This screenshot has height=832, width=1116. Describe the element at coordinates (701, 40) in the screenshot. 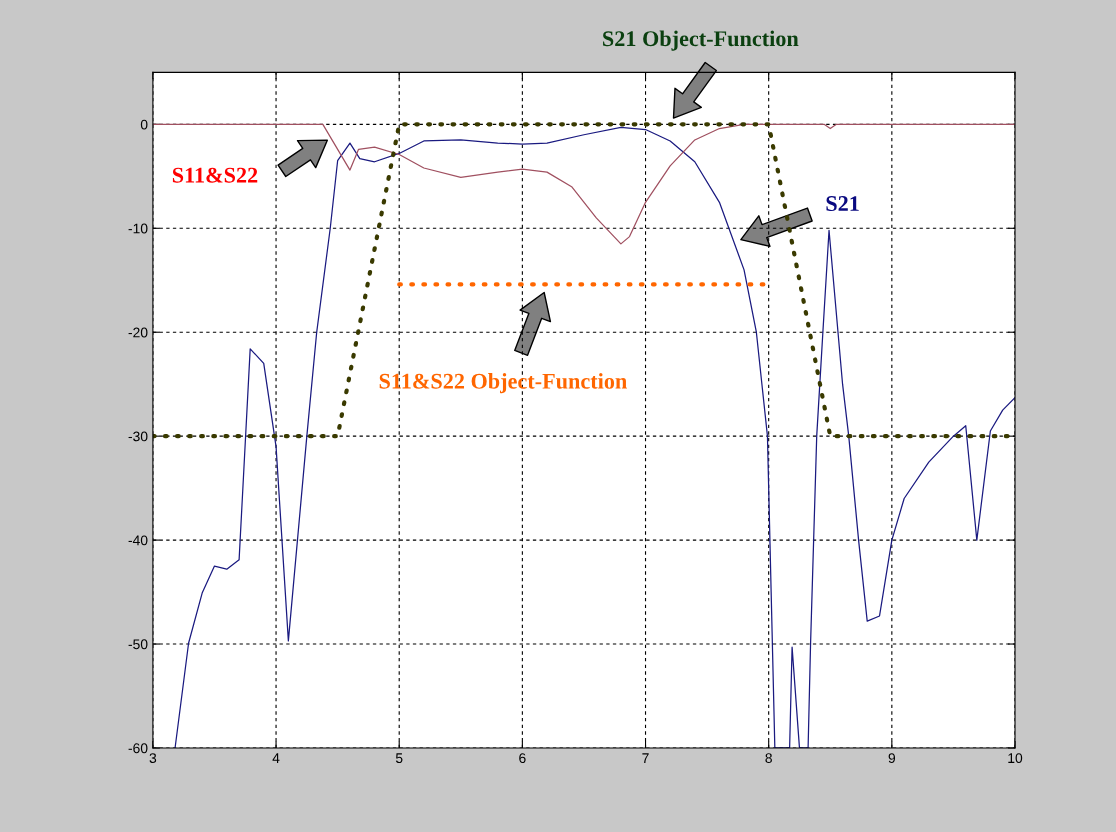

I see `text: S21 Object-Function` at that location.